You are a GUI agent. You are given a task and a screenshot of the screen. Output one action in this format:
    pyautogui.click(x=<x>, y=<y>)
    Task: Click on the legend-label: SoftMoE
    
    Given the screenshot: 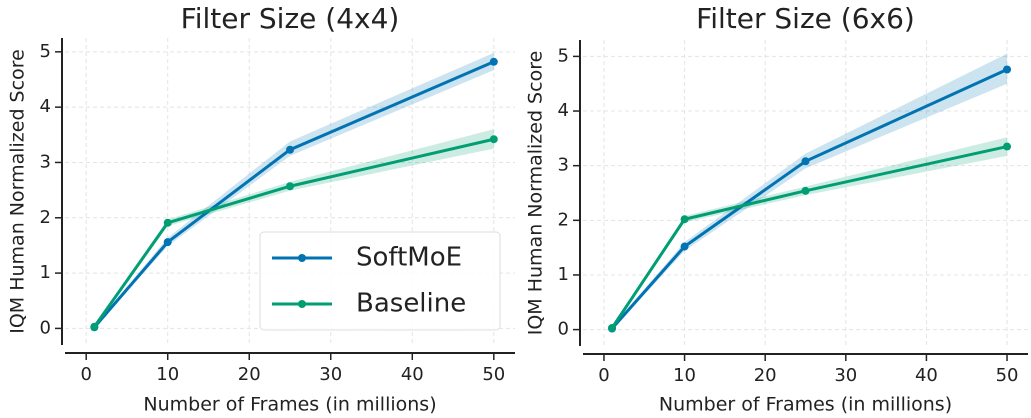 What is the action you would take?
    pyautogui.click(x=409, y=258)
    